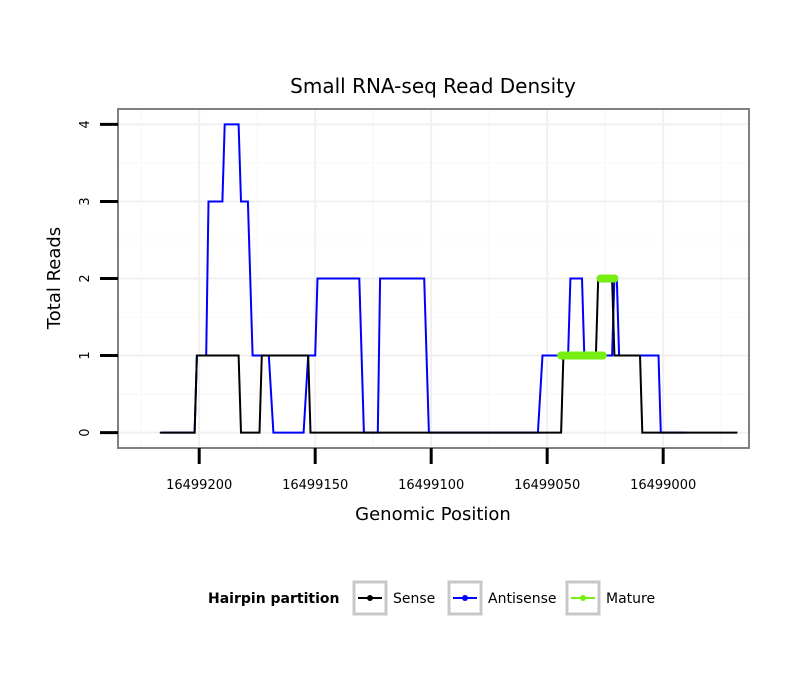 This screenshot has width=810, height=694. Describe the element at coordinates (547, 485) in the screenshot. I see `x-tick-label: 16499050` at that location.